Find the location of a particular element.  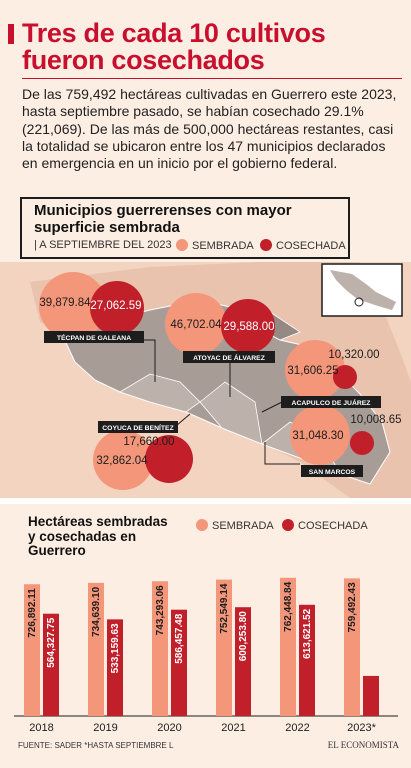

chart-legend-harvested: COSECHADA is located at coordinates (325, 525).